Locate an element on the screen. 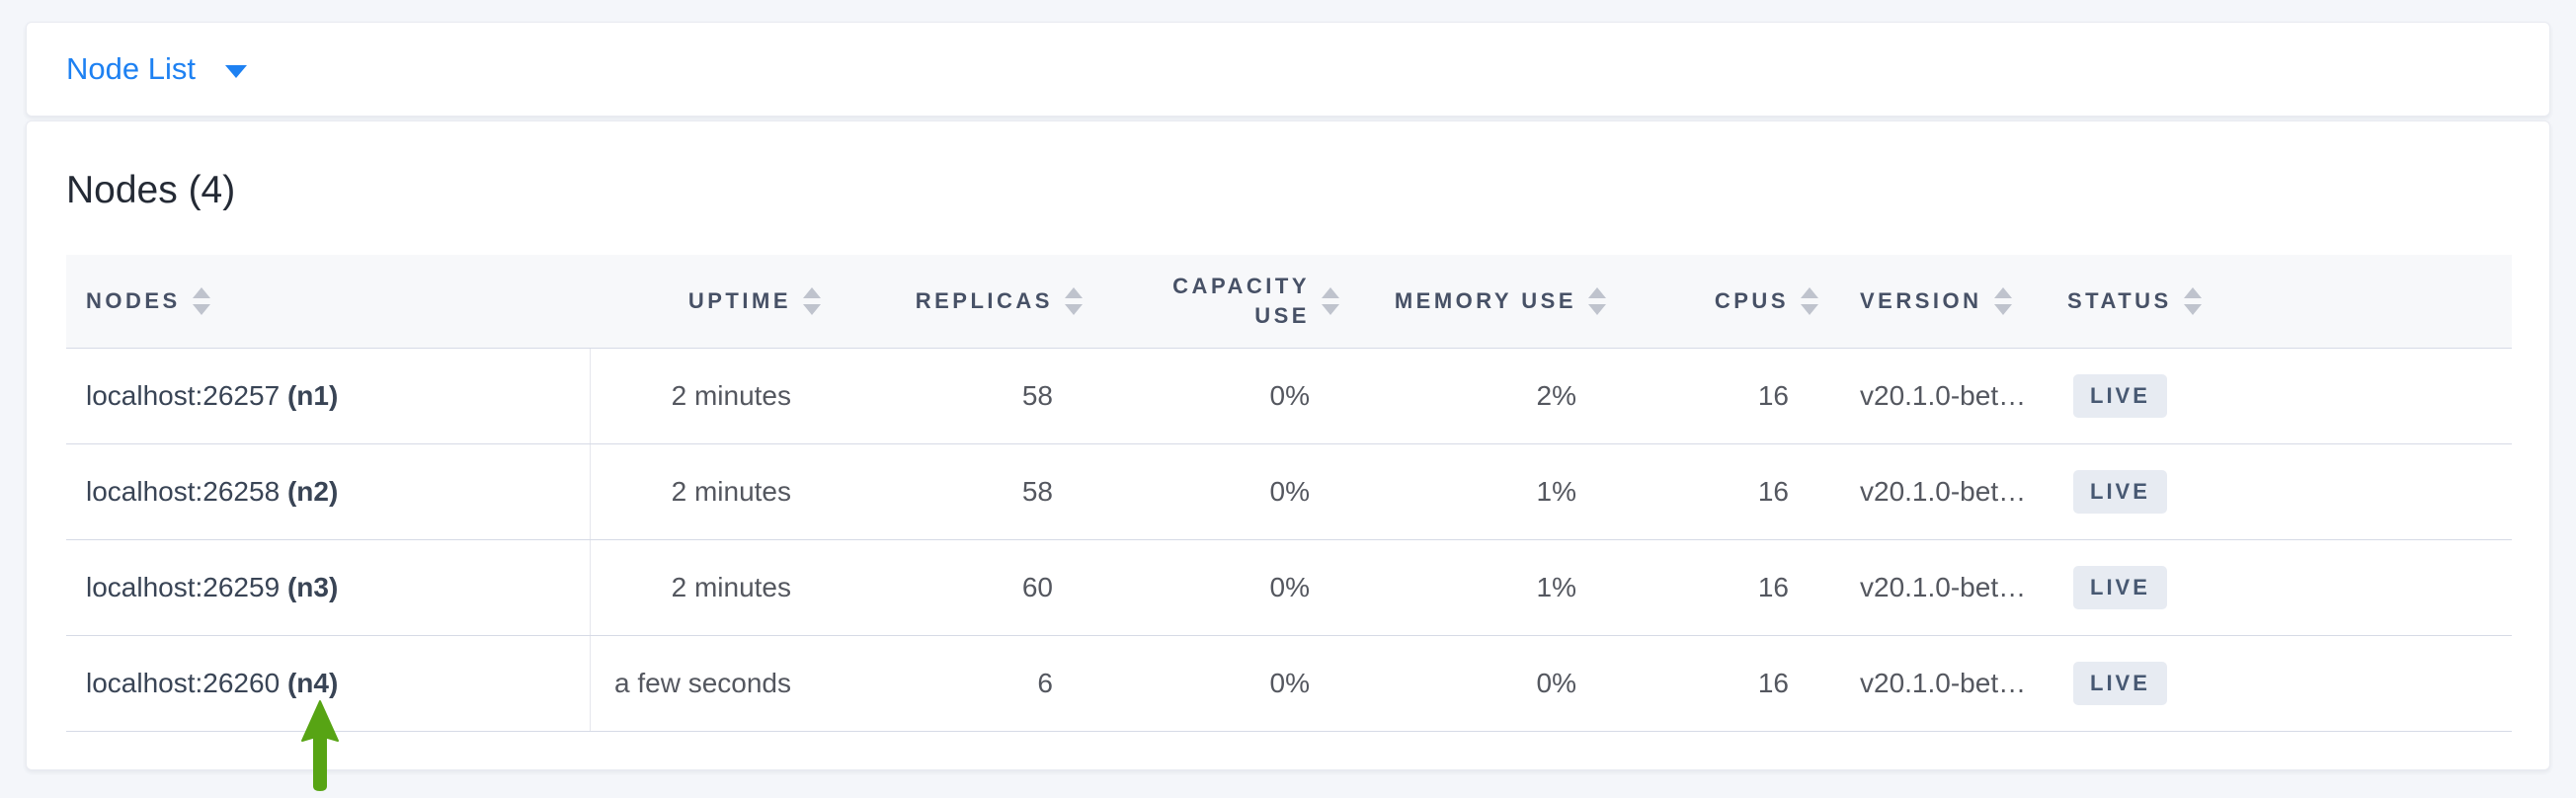 Image resolution: width=2576 pixels, height=798 pixels. node-address-text: localhost:26257 is located at coordinates (183, 395).